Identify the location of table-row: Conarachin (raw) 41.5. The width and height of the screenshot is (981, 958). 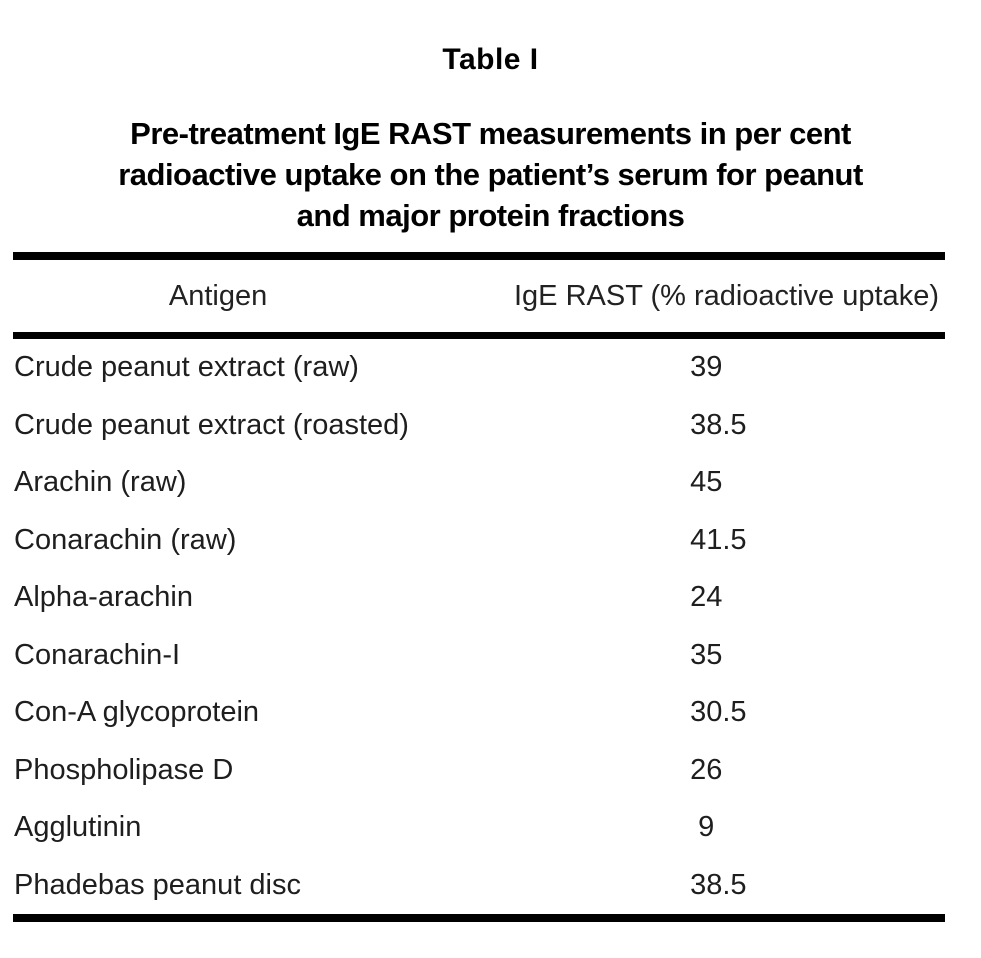
(479, 541).